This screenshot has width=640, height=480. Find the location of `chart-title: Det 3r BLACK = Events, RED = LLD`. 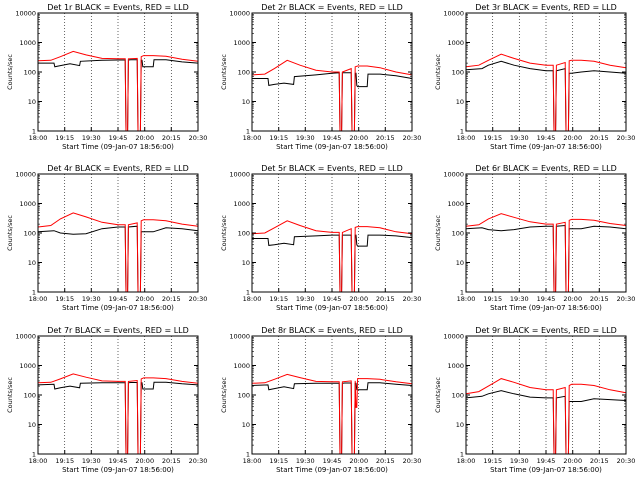

chart-title: Det 3r BLACK = Events, RED = LLD is located at coordinates (546, 7).